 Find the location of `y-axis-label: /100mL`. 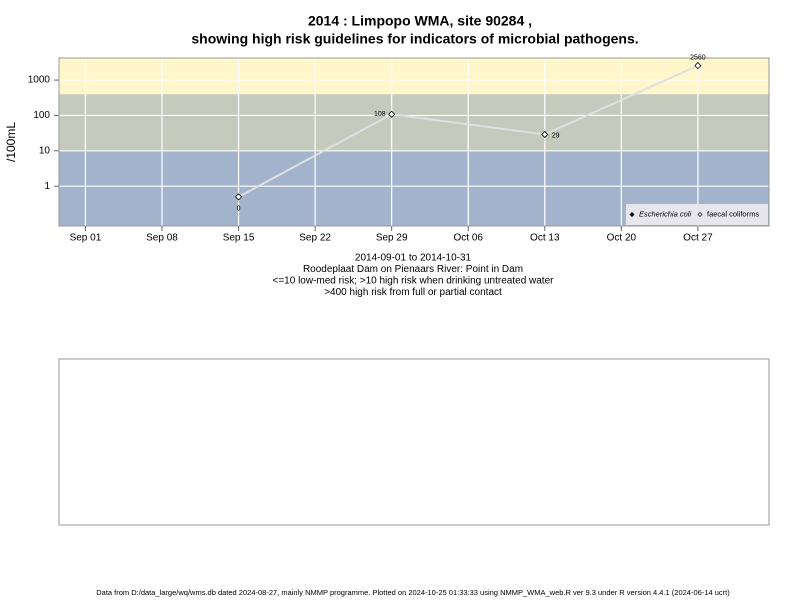

y-axis-label: /100mL is located at coordinates (11, 142).